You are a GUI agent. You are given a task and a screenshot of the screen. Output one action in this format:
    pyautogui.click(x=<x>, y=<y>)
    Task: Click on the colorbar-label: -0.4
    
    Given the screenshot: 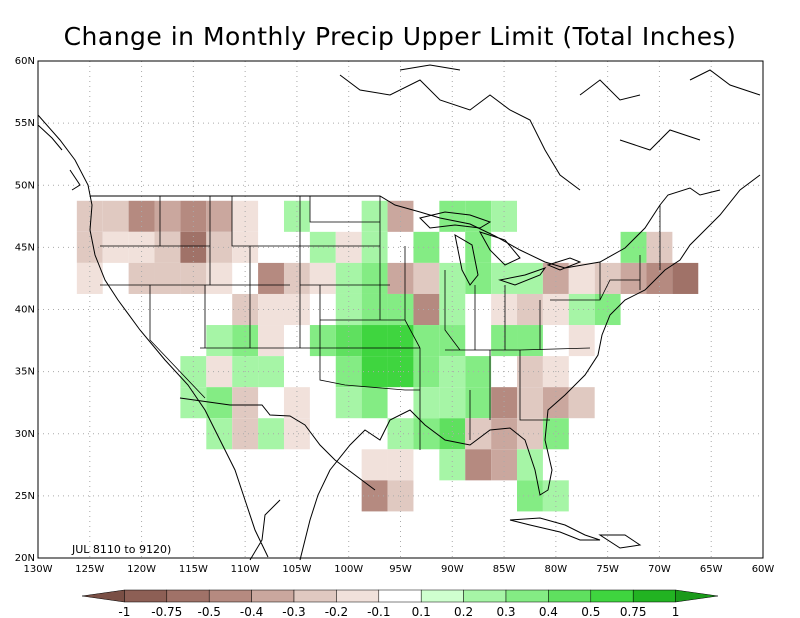 What is the action you would take?
    pyautogui.click(x=251, y=611)
    